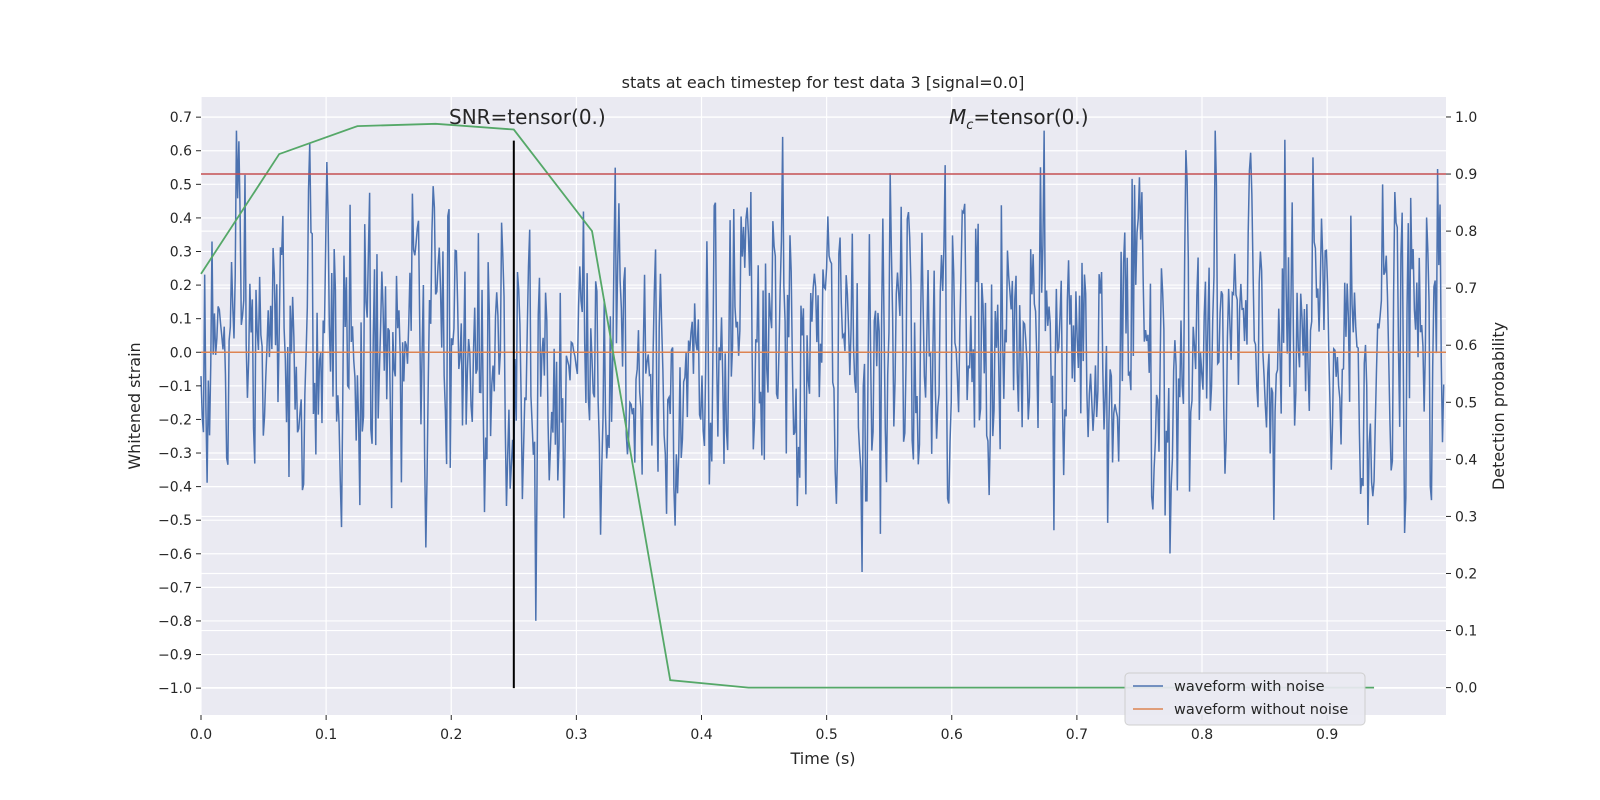  I want to click on x-tick-label: 0.1, so click(326, 735).